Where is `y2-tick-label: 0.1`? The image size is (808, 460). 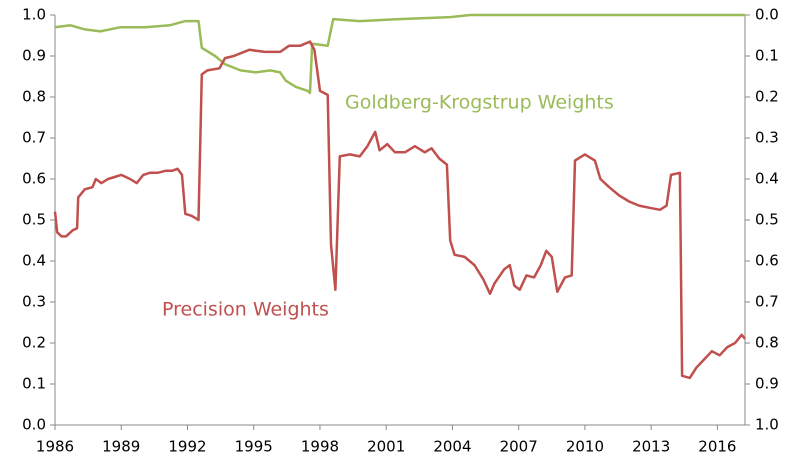
y2-tick-label: 0.1 is located at coordinates (767, 56).